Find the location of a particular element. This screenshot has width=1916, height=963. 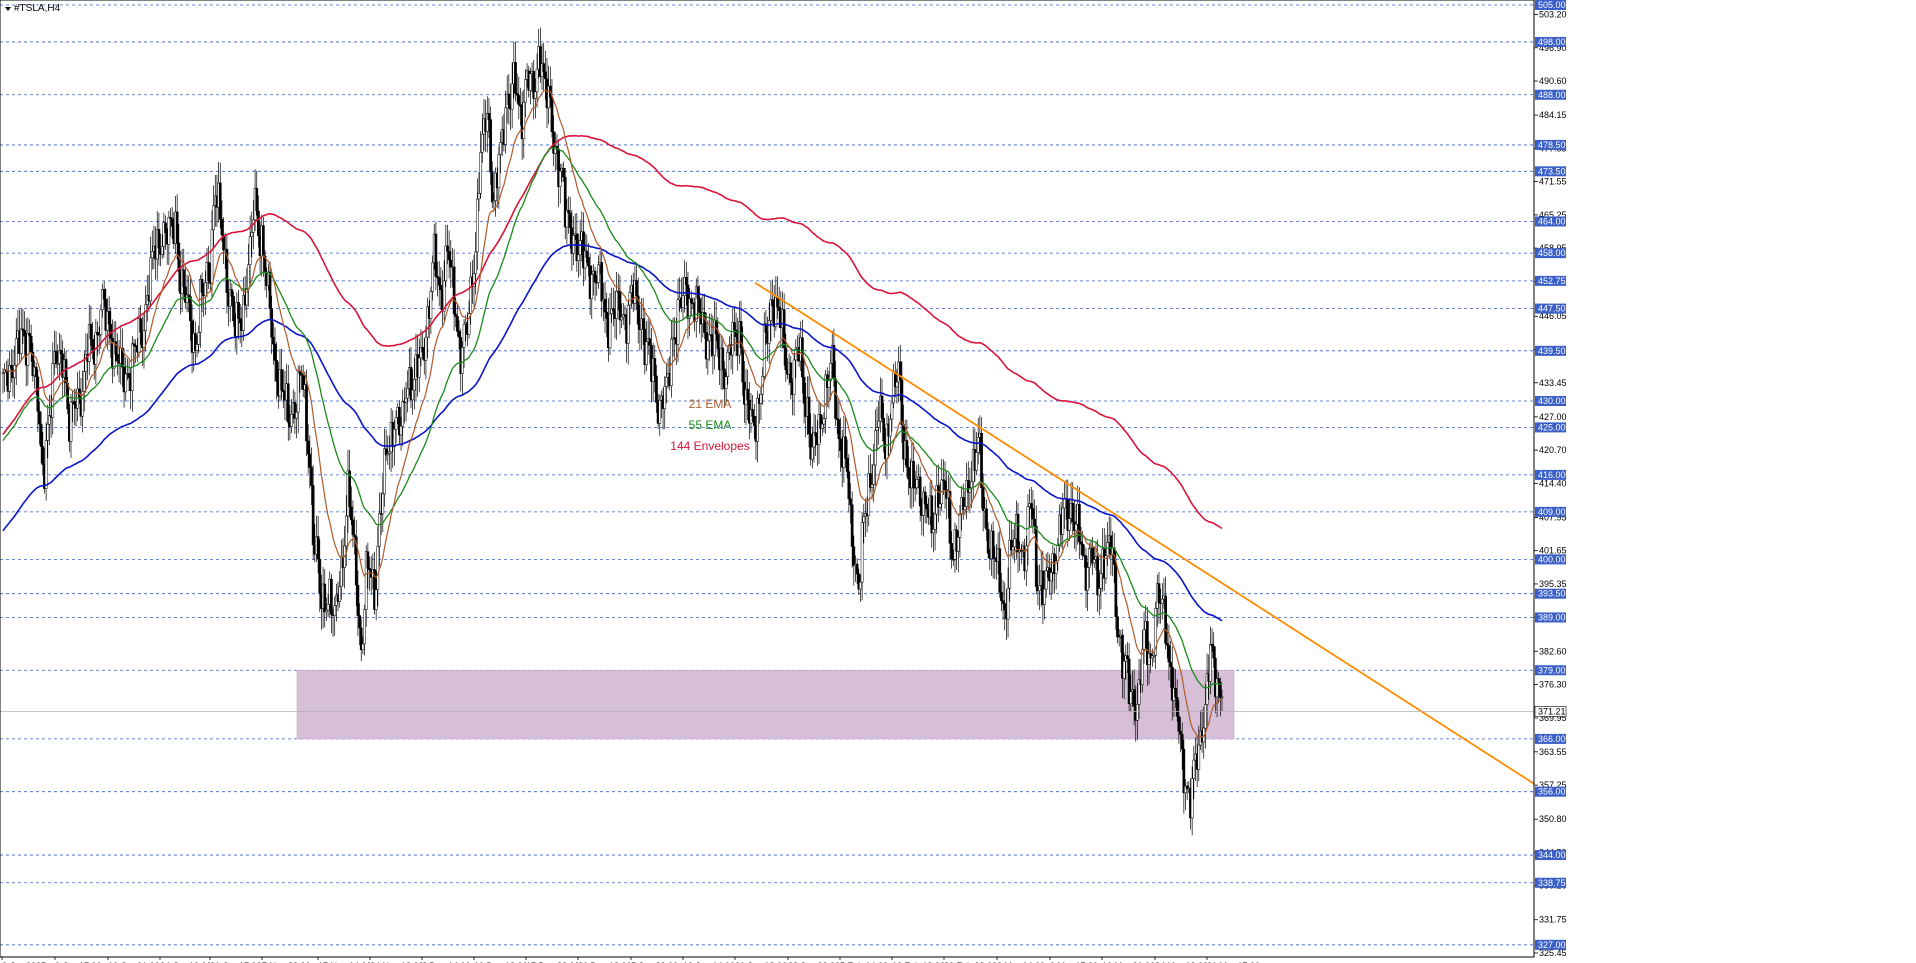

level-label-text: 458.00 is located at coordinates (1552, 253).